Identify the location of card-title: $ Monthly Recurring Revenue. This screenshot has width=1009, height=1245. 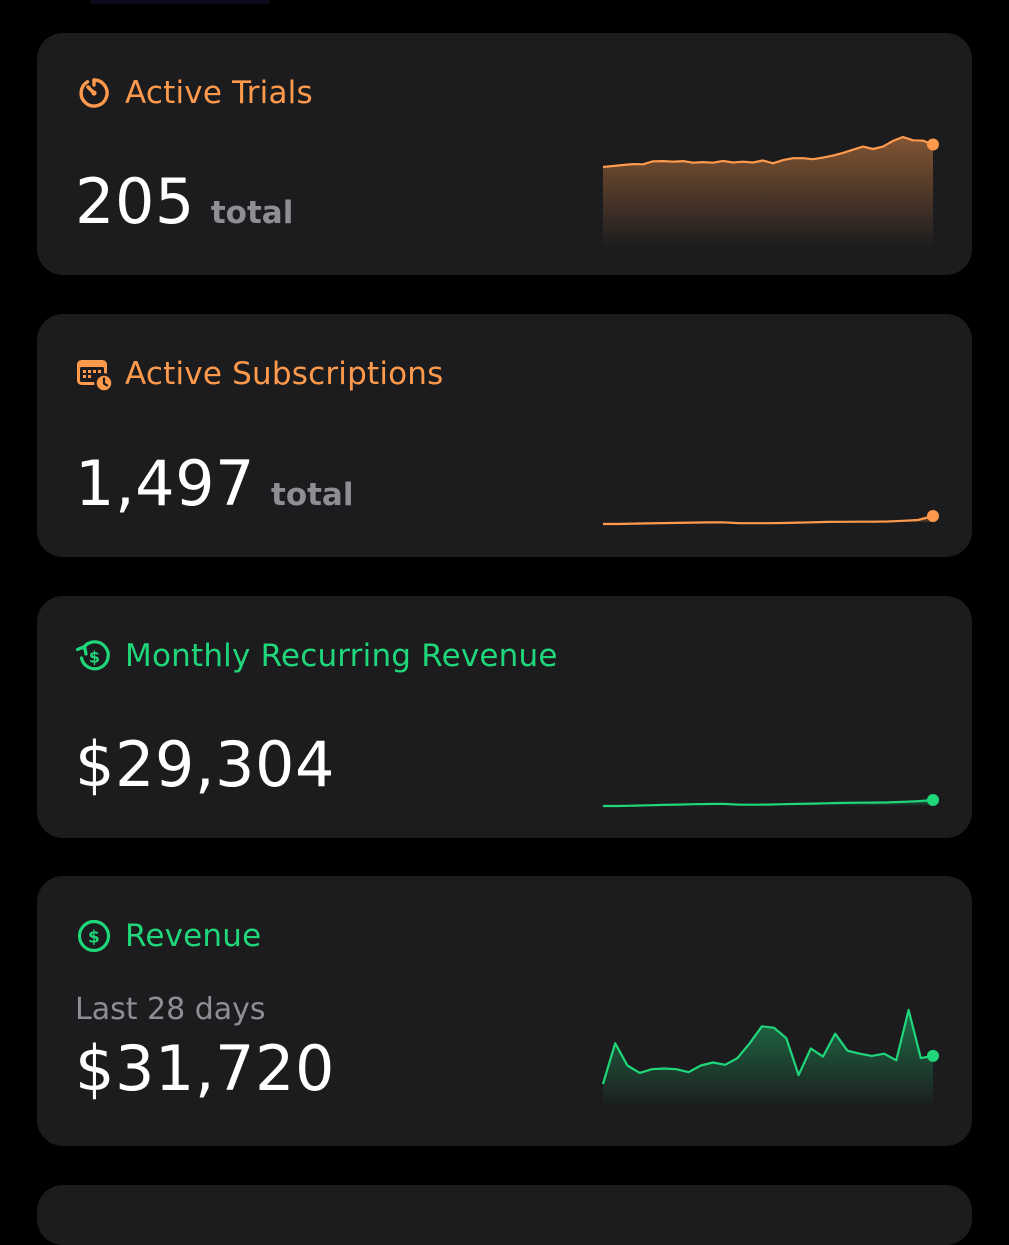
(316, 656).